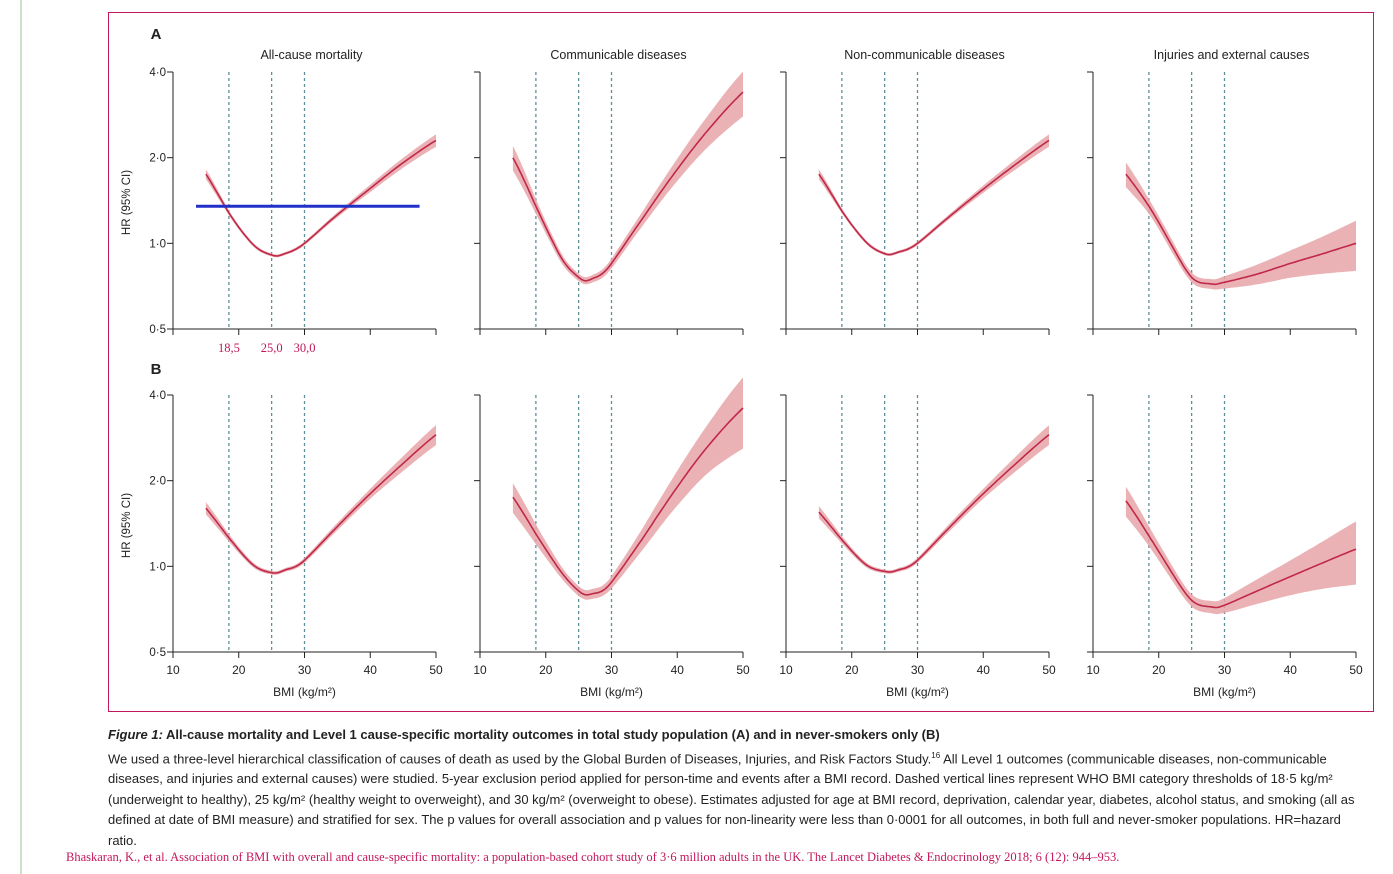  Describe the element at coordinates (924, 55) in the screenshot. I see `column-title-2: Non-communicable diseases` at that location.